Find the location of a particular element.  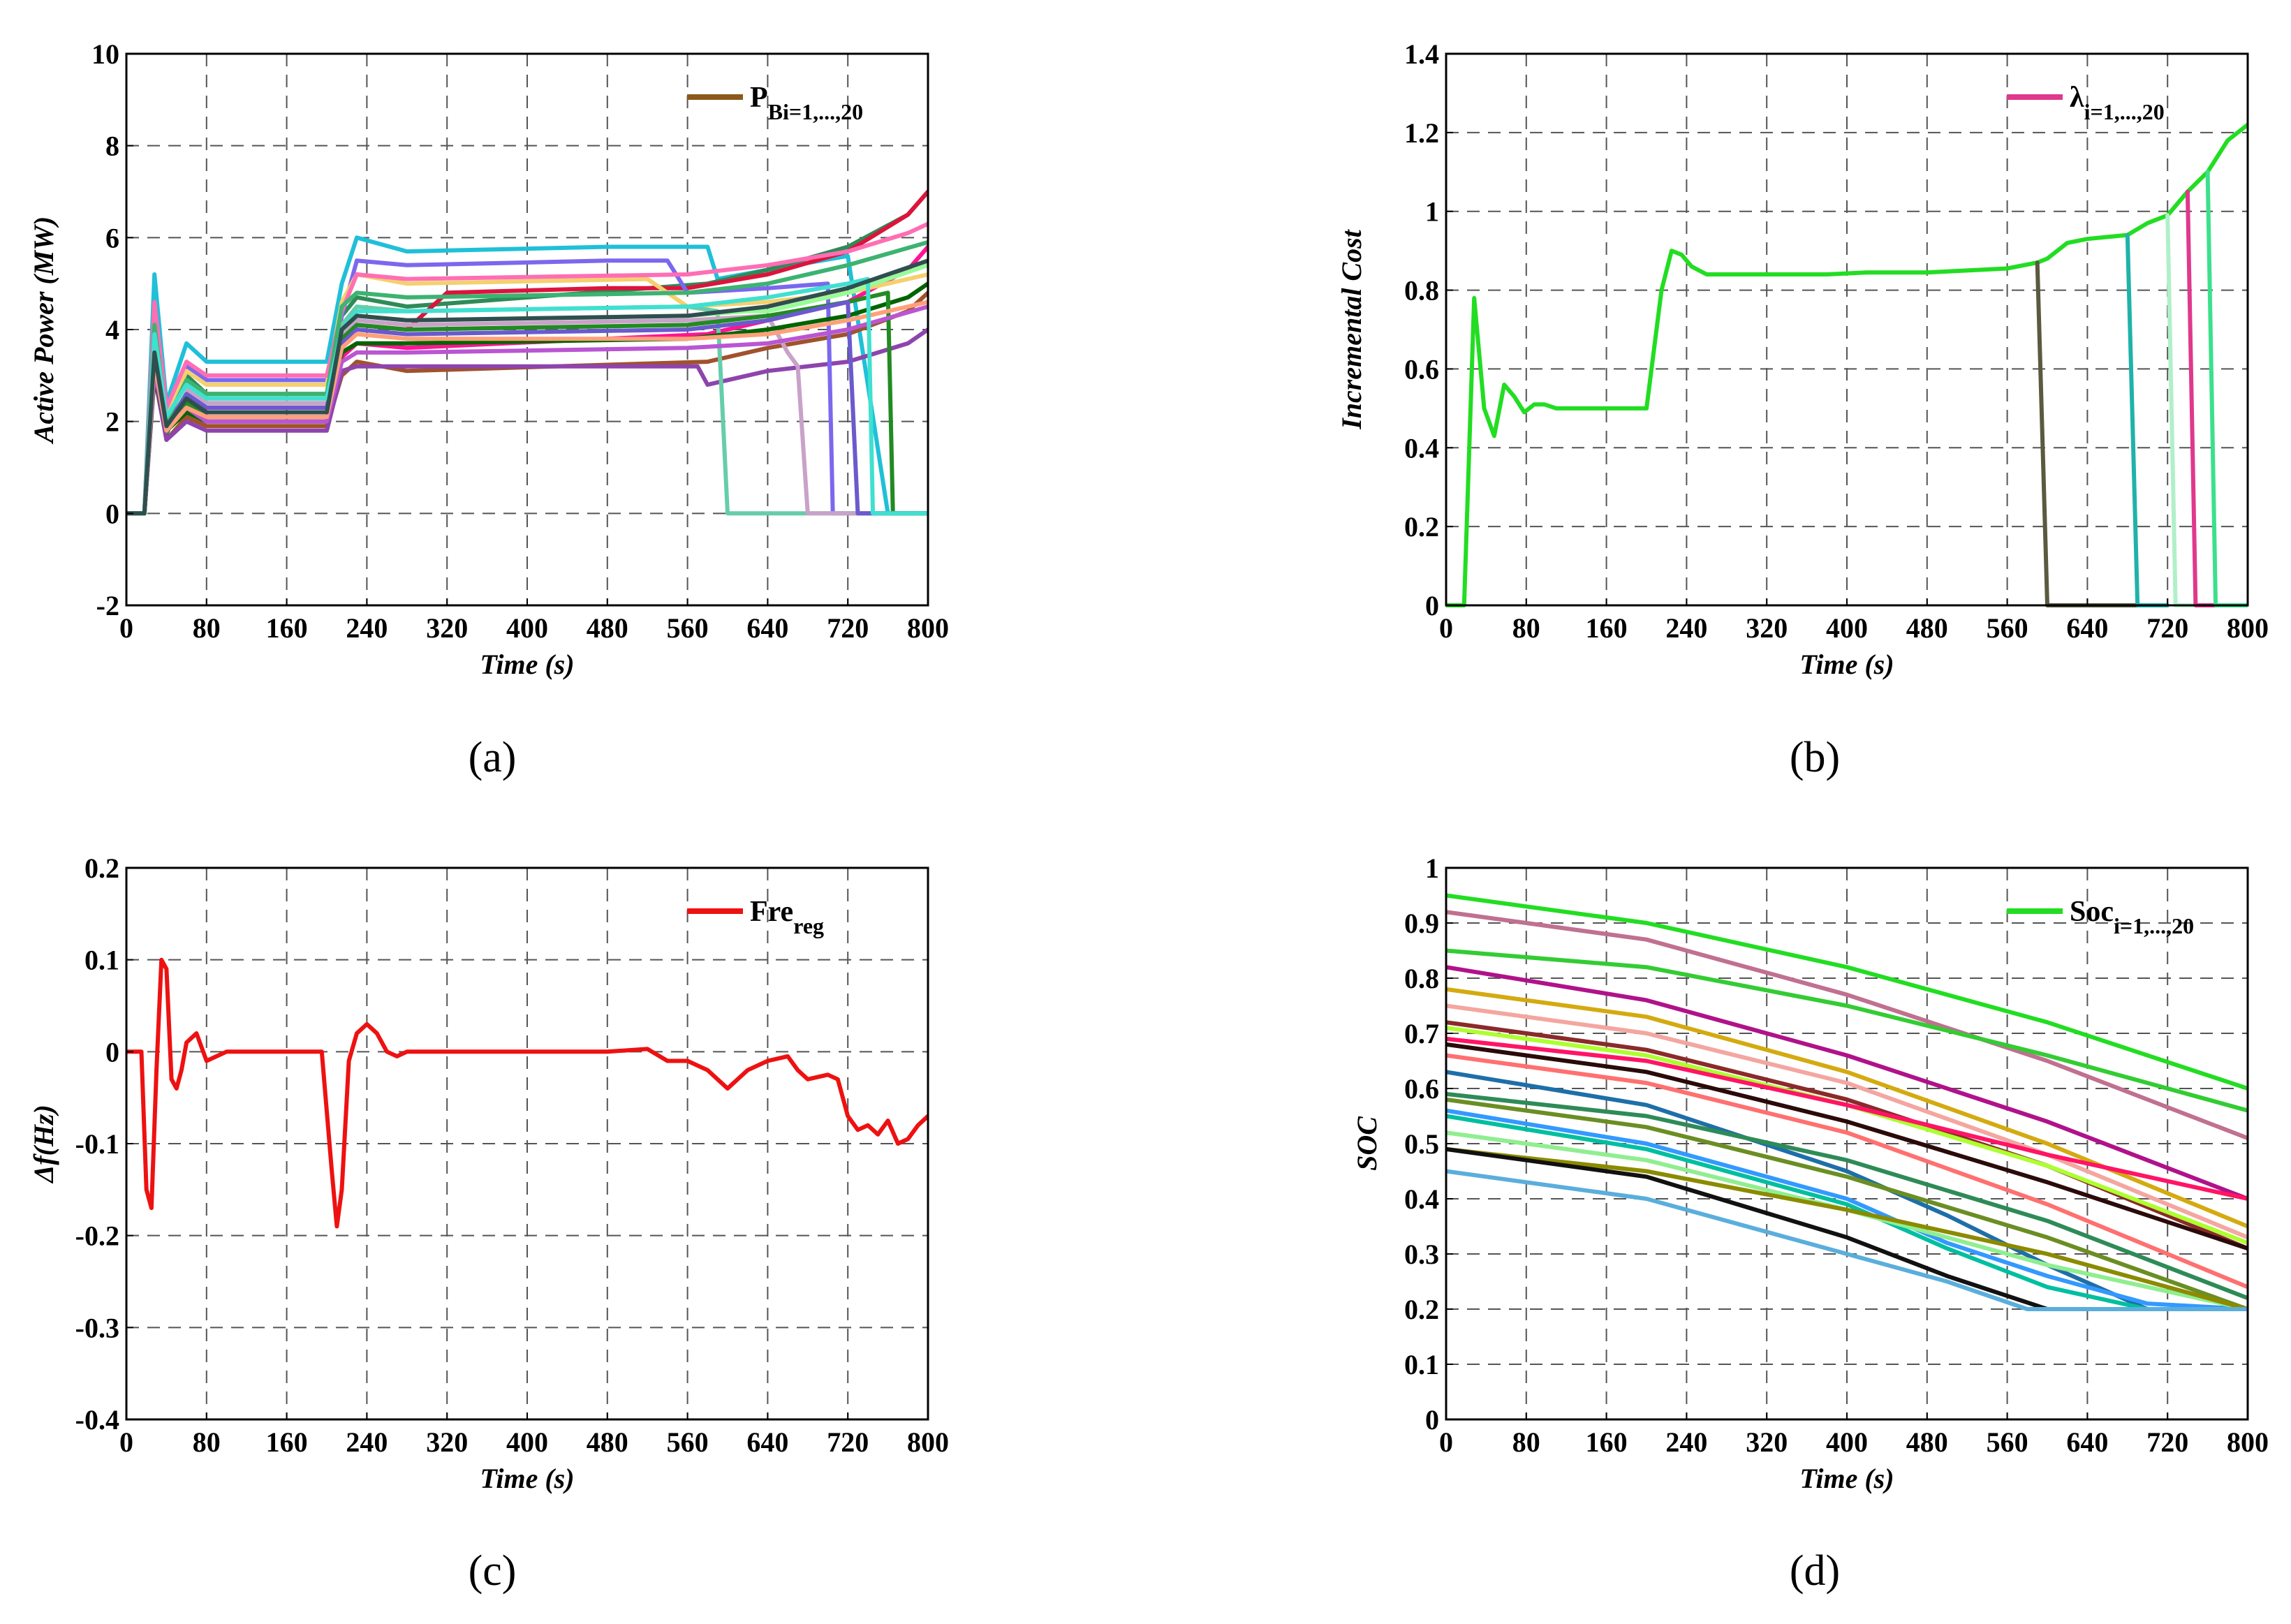

y-tick-label: 0.8 is located at coordinates (1421, 979).